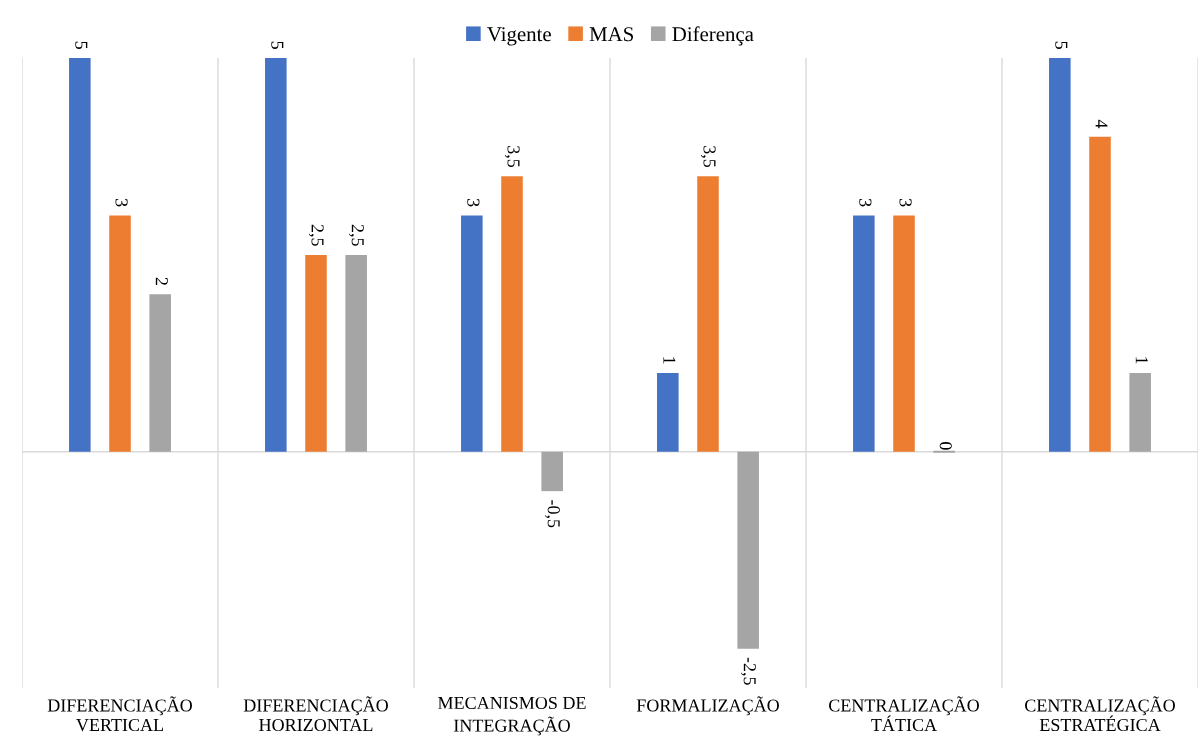  I want to click on data-label: 4, so click(1101, 124).